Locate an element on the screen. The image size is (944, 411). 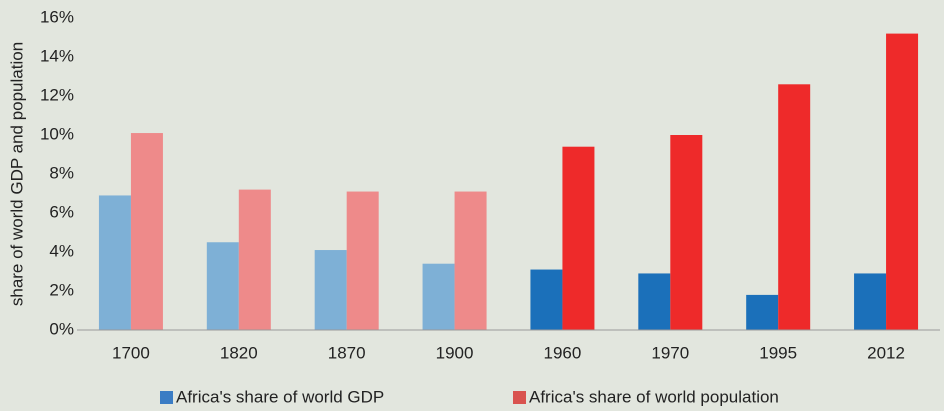
y-tick-label: 4% is located at coordinates (61, 250).